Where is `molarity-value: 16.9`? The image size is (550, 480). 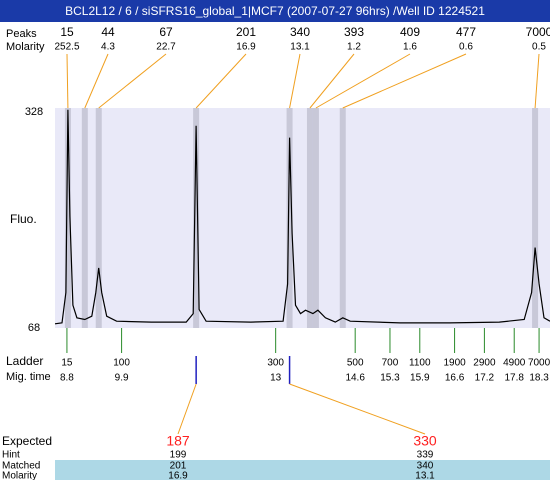 molarity-value: 16.9 is located at coordinates (178, 475).